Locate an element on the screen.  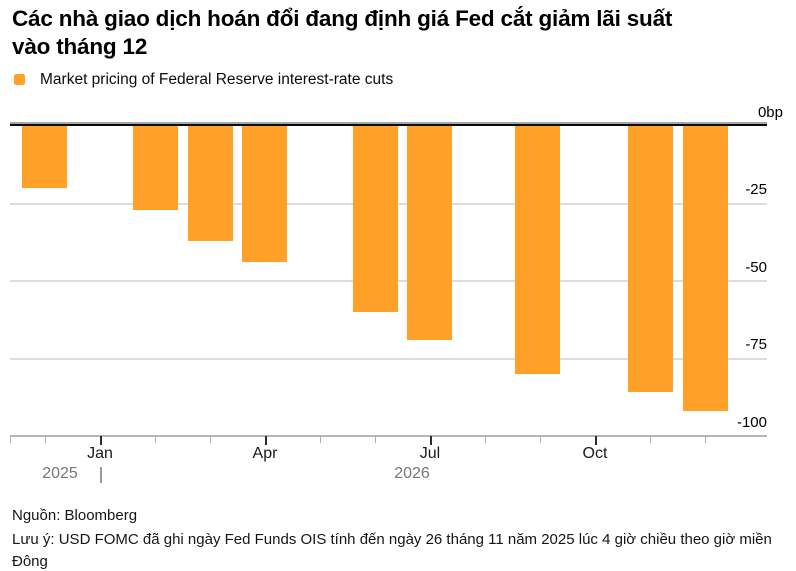
x-axis-label-oct: Oct is located at coordinates (595, 453).